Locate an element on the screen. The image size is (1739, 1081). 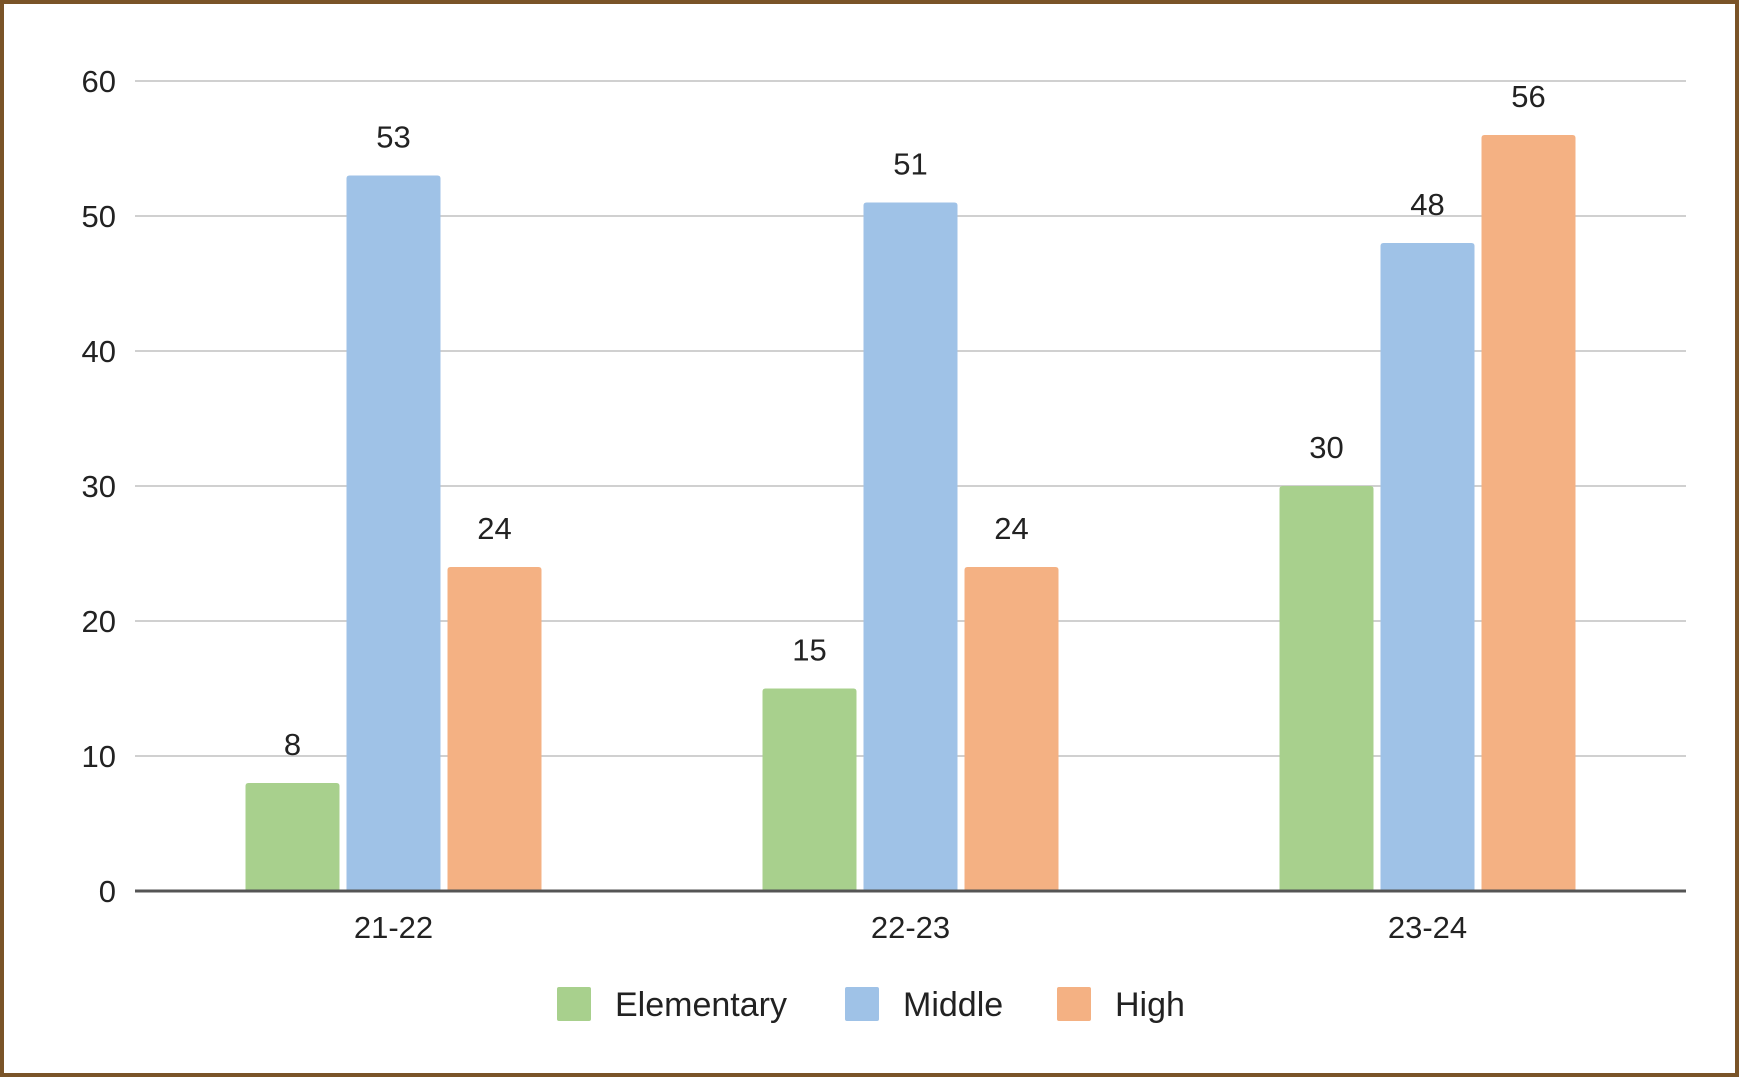
y-tick-label: 50 is located at coordinates (99, 216).